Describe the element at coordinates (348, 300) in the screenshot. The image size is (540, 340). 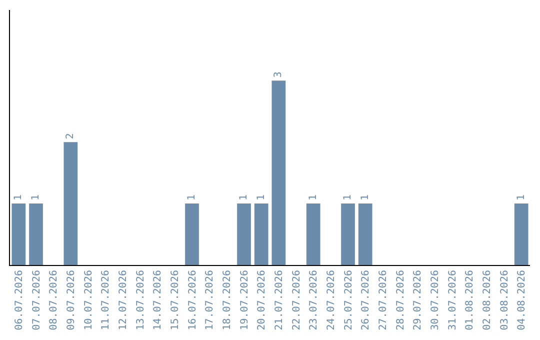
I see `x-tick-label: 25.07.2026` at that location.